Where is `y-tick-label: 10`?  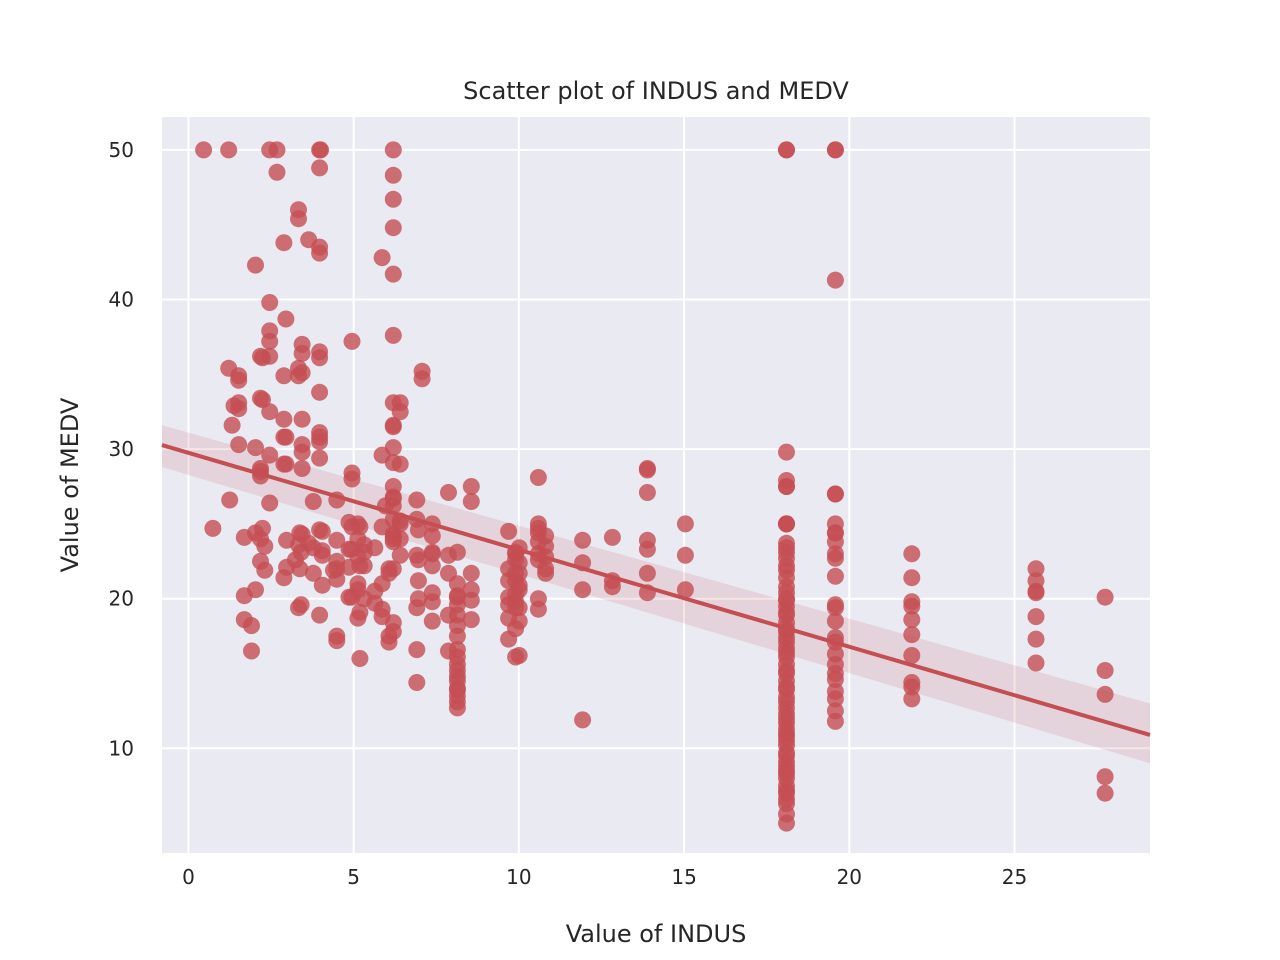
y-tick-label: 10 is located at coordinates (121, 748).